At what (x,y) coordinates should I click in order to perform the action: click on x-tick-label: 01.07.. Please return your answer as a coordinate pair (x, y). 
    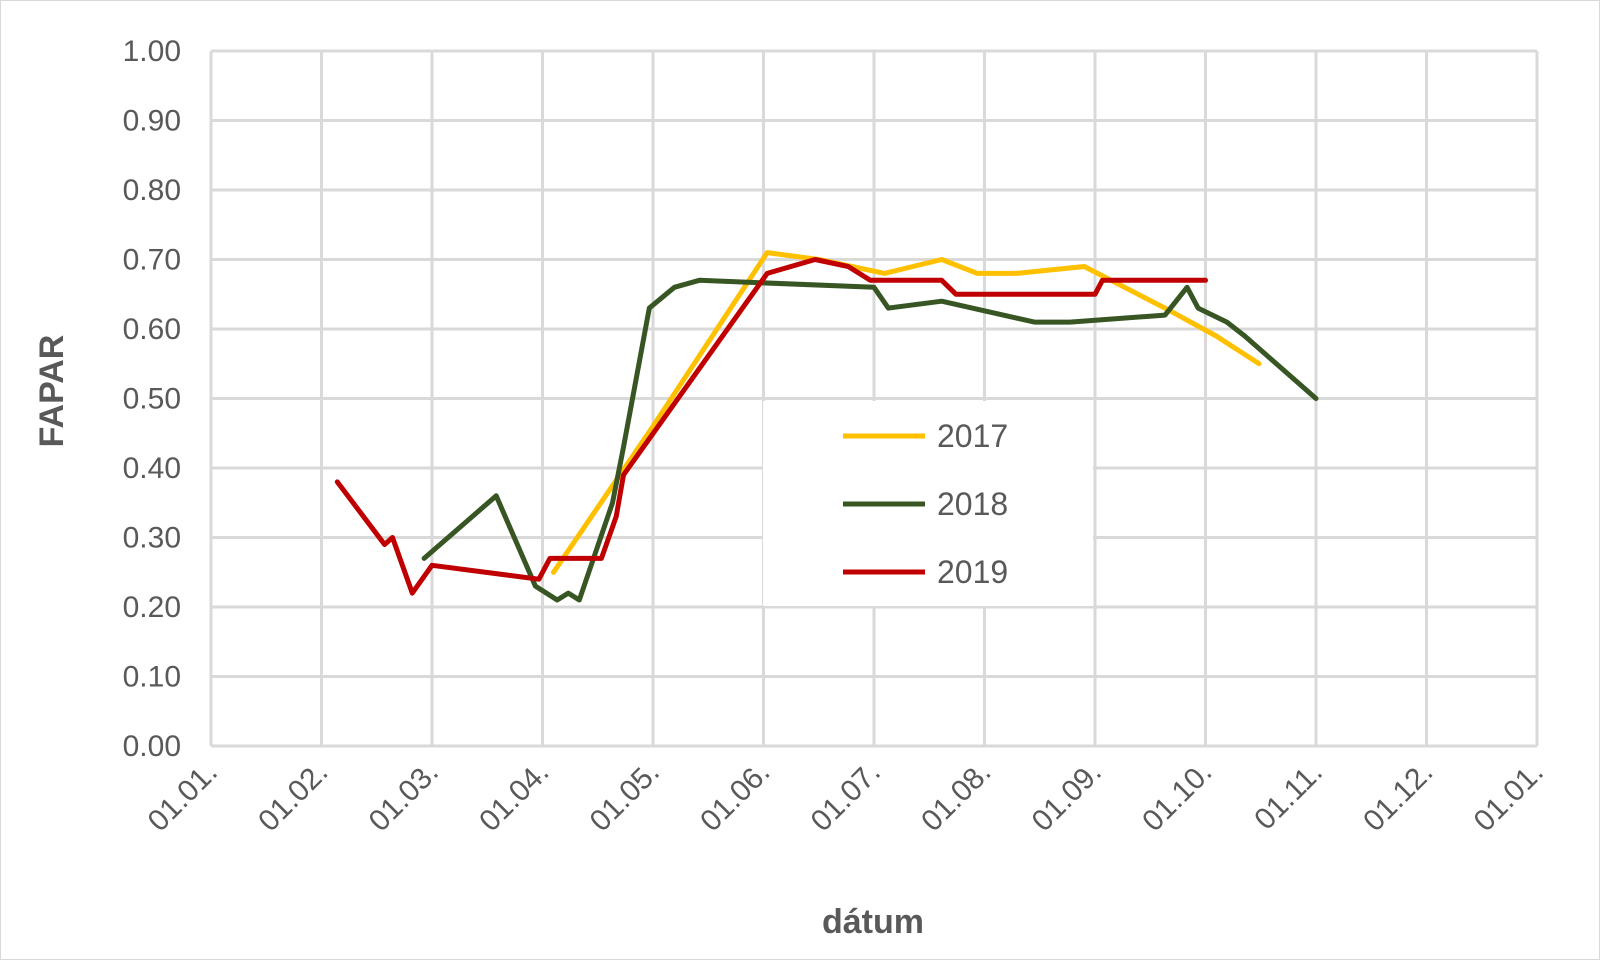
    Looking at the image, I should click on (846, 797).